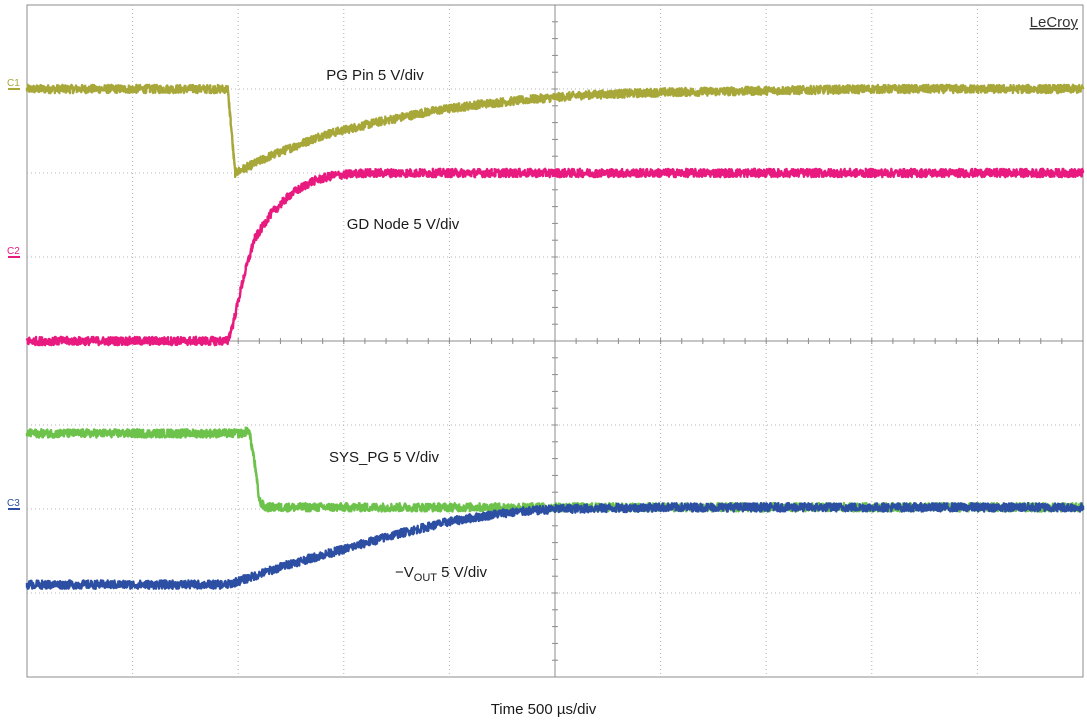 The width and height of the screenshot is (1087, 723). I want to click on x-axis-label: Time 500 µs/div, so click(543, 709).